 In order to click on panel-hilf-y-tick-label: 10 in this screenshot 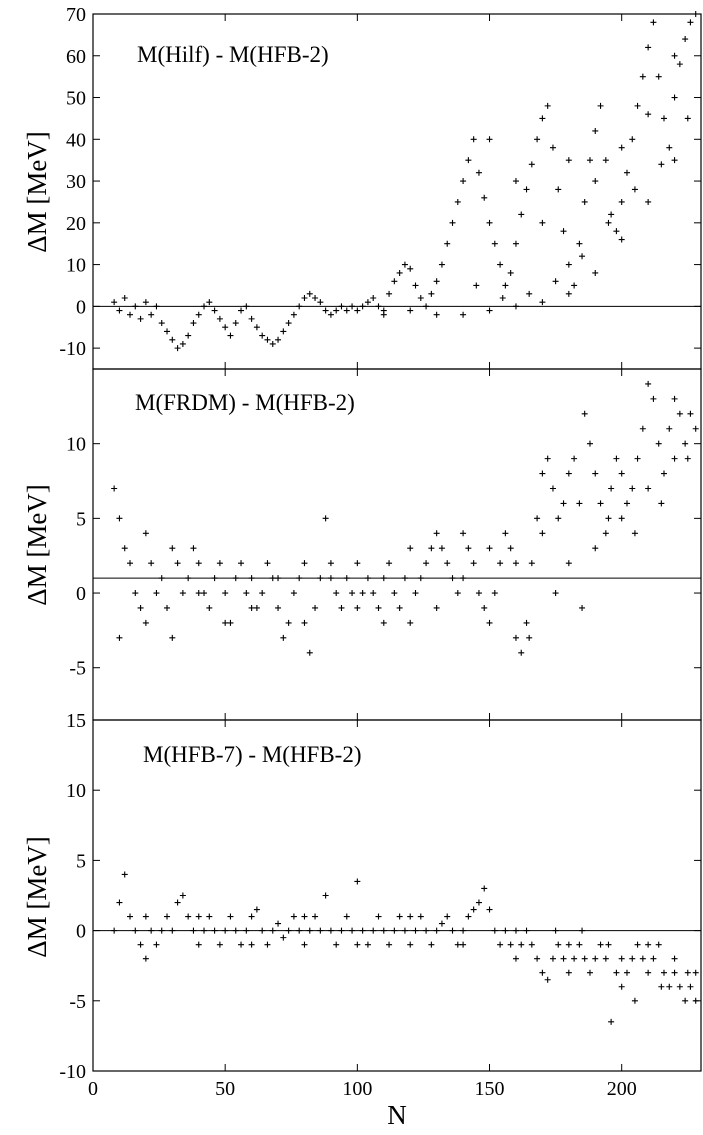, I will do `click(76, 266)`.